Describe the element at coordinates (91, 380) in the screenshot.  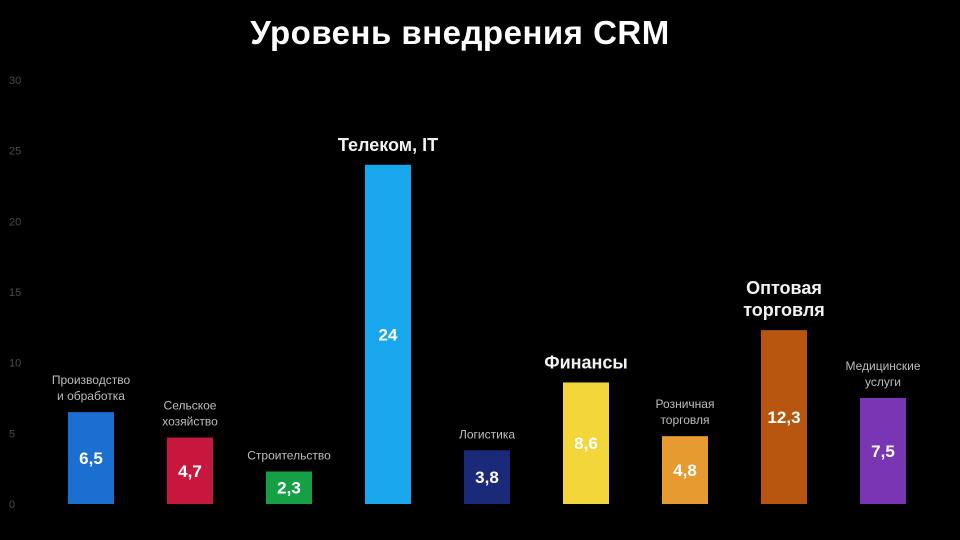
I see `category-label: Производство` at that location.